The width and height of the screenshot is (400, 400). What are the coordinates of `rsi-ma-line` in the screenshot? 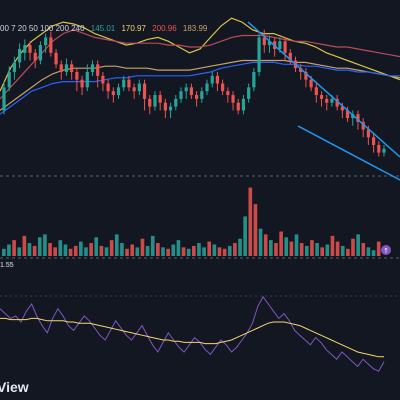 It's located at (192, 337).